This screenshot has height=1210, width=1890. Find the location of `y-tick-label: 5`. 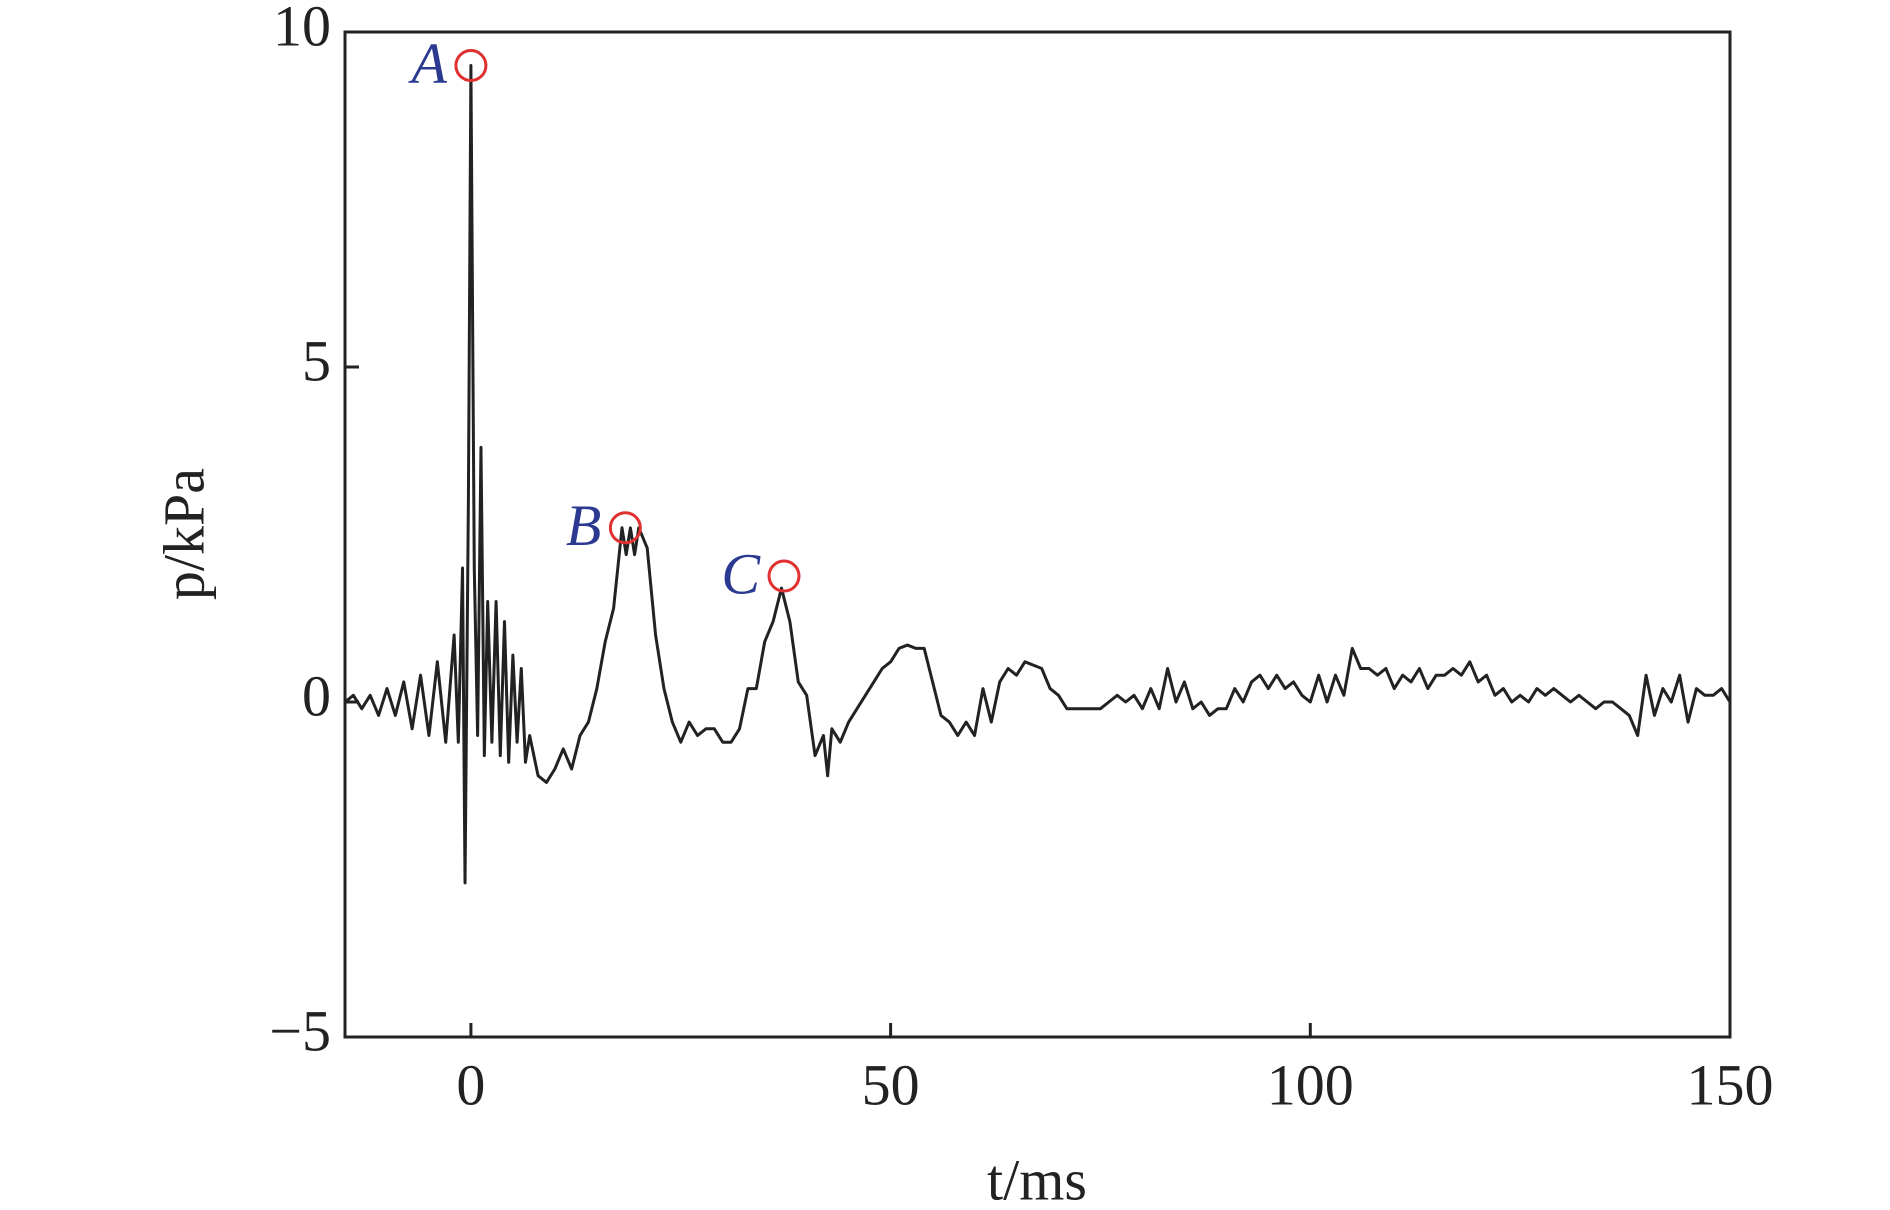

y-tick-label: 5 is located at coordinates (316, 360).